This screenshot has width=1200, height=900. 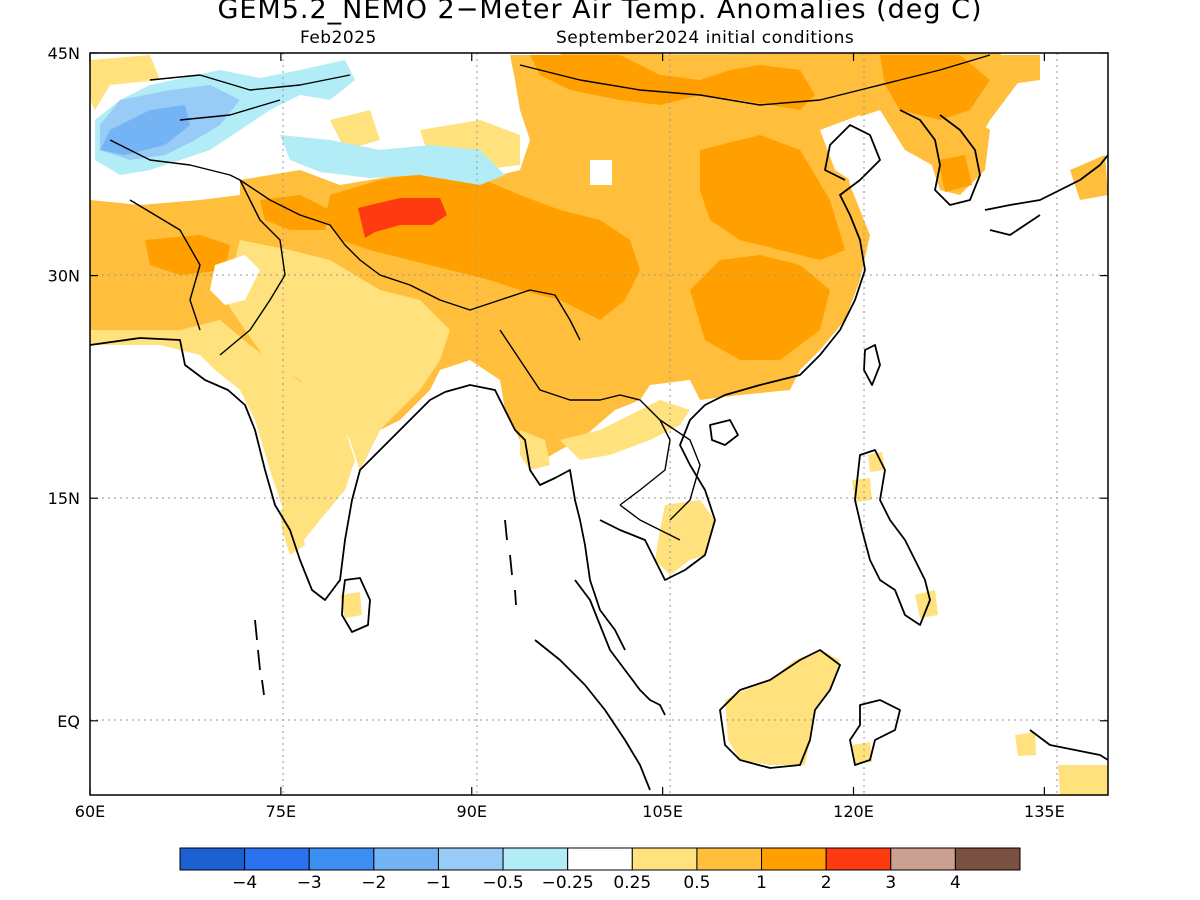 What do you see at coordinates (872, 365) in the screenshot?
I see `coast-taiwan` at bounding box center [872, 365].